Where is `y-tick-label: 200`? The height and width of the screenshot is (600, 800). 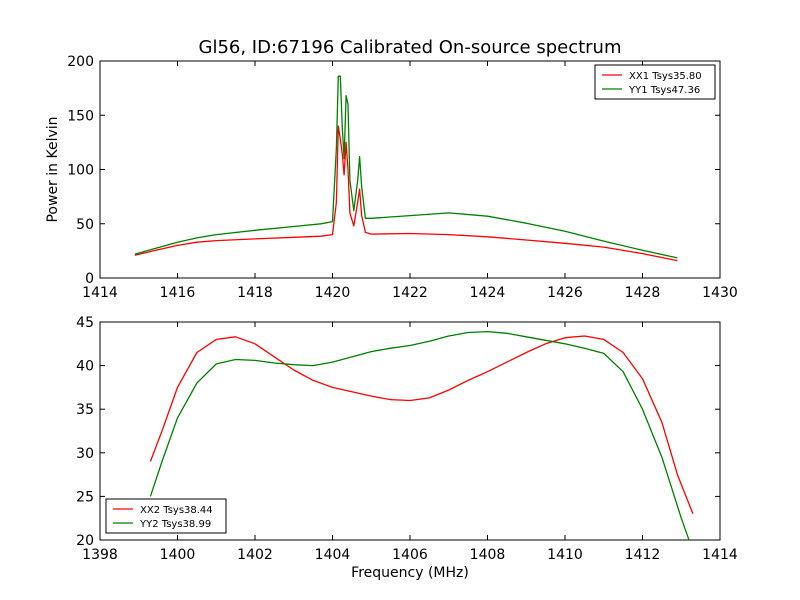
y-tick-label: 200 is located at coordinates (80, 62).